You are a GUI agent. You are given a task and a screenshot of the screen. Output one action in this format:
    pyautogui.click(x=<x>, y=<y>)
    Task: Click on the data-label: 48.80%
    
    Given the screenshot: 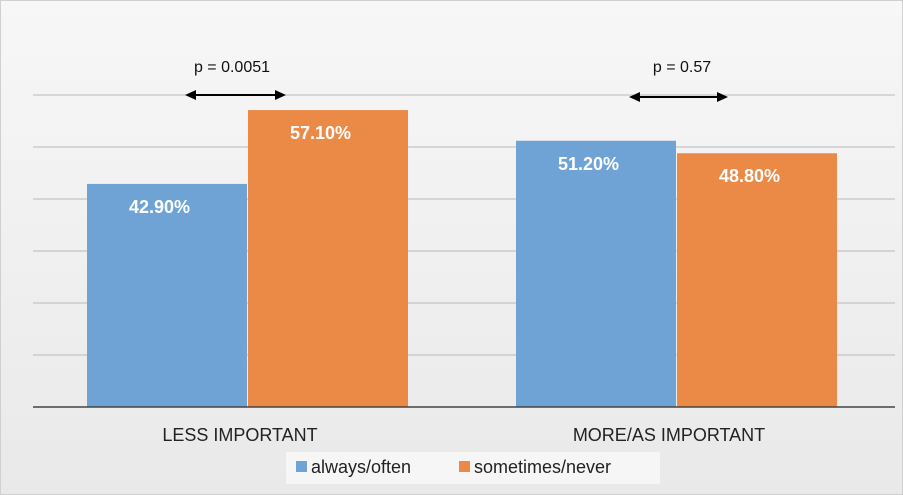 What is the action you would take?
    pyautogui.click(x=749, y=176)
    